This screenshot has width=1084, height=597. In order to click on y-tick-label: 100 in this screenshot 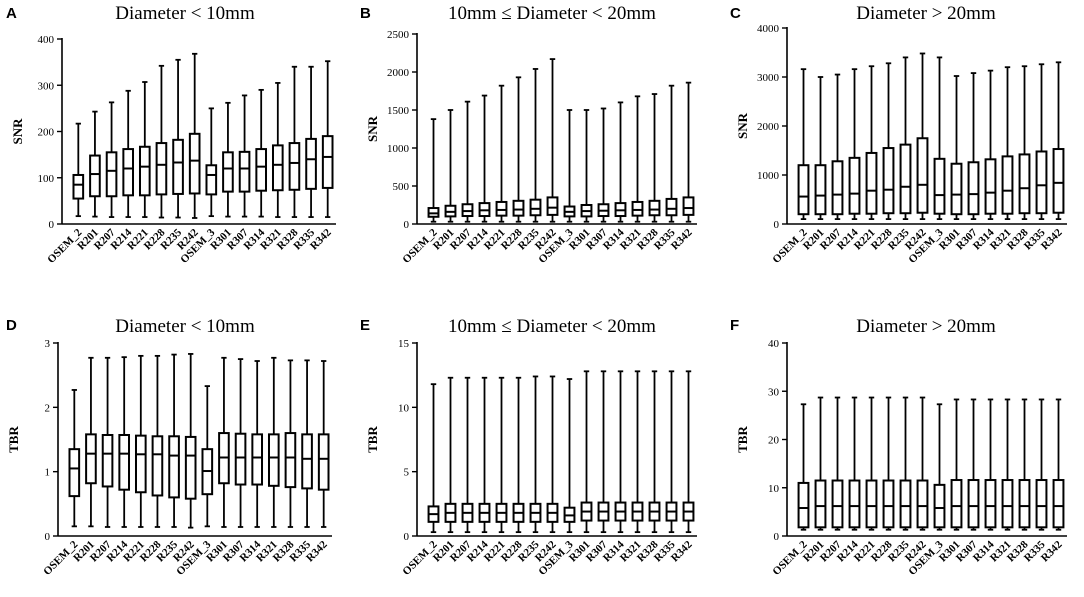, I will do `click(46, 179)`.